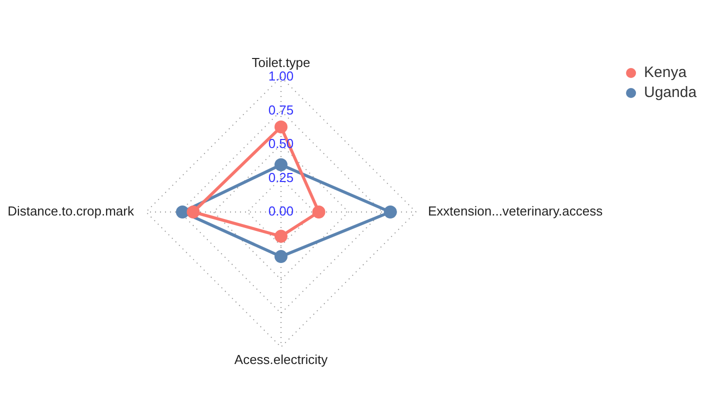 The height and width of the screenshot is (418, 714). What do you see at coordinates (516, 211) in the screenshot?
I see `spoke-label: Exxtension...veterinary.access` at bounding box center [516, 211].